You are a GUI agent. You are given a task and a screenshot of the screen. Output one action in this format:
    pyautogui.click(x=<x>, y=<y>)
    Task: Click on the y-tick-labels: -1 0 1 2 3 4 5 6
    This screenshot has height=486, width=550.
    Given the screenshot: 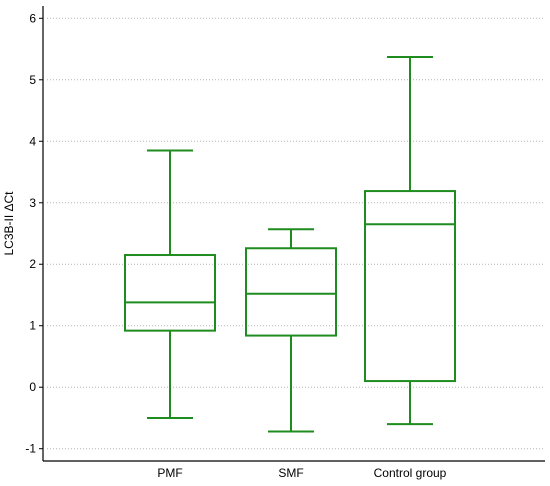 What is the action you would take?
    pyautogui.click(x=34, y=233)
    